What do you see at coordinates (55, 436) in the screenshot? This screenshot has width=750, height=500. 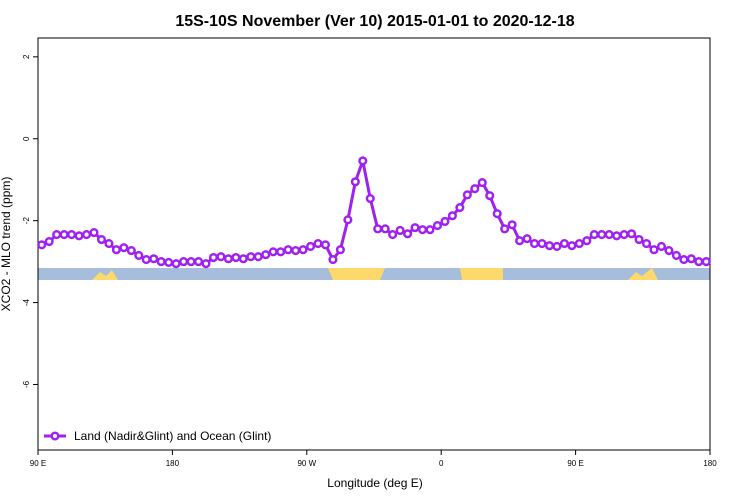 I see `legend-marker` at bounding box center [55, 436].